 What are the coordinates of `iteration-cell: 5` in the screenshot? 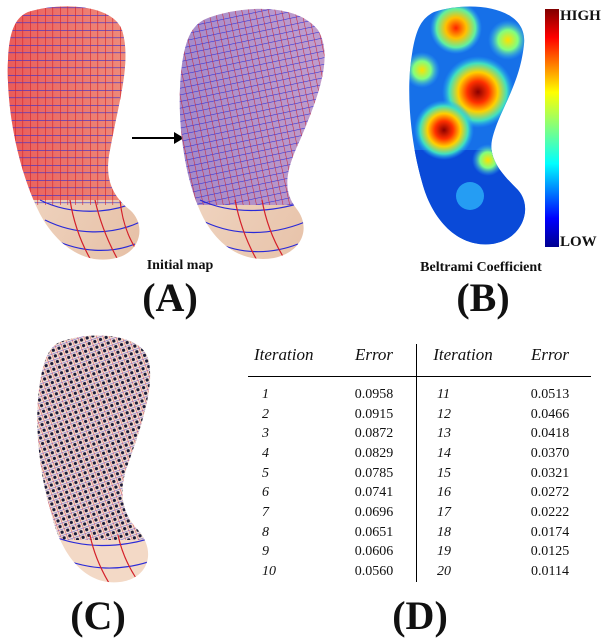 It's located at (265, 473).